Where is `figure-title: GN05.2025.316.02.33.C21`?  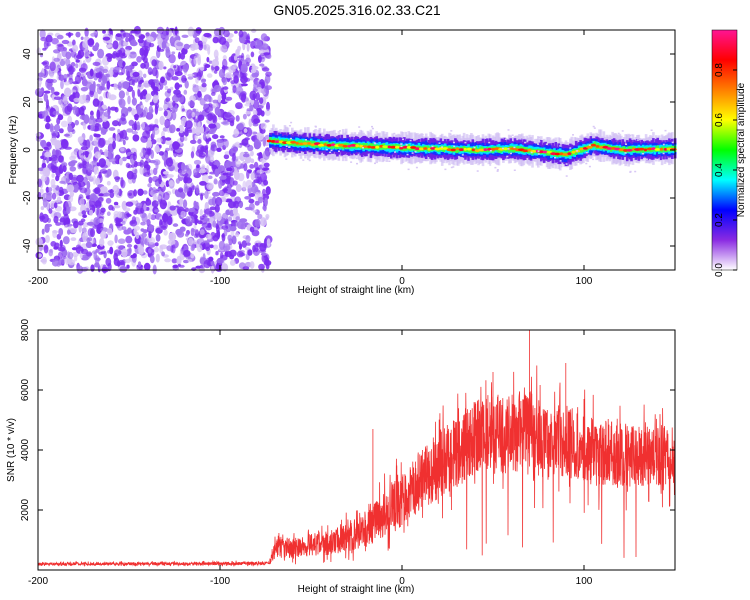
figure-title: GN05.2025.316.02.33.C21 is located at coordinates (357, 10).